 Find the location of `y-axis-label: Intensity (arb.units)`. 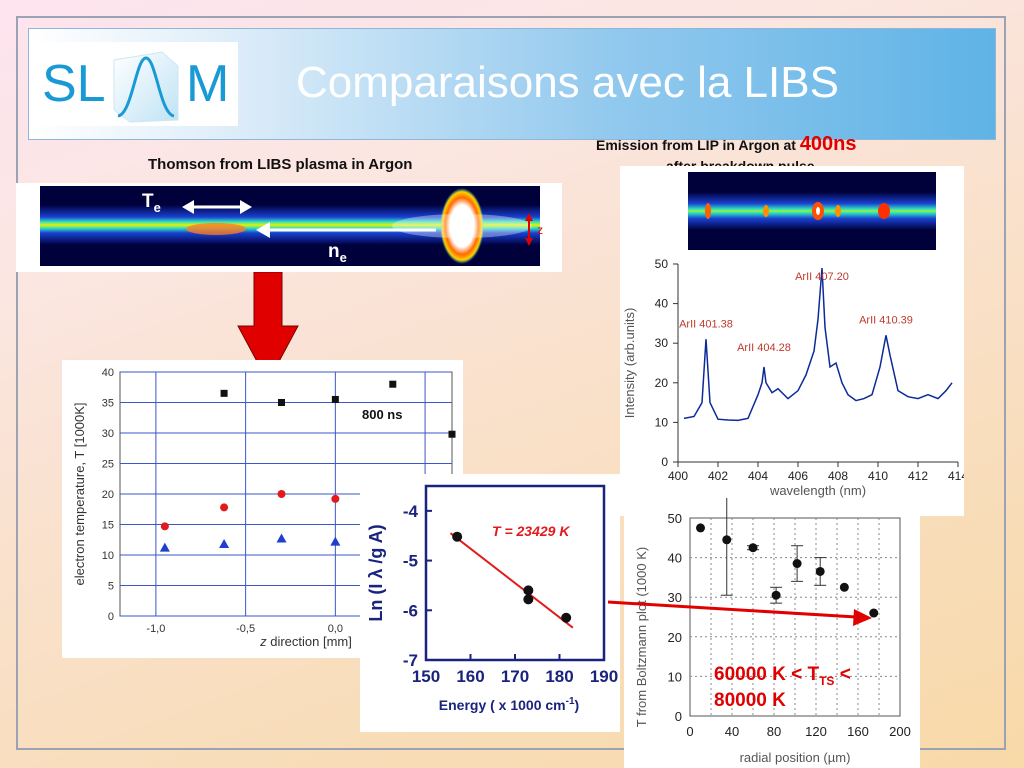

y-axis-label: Intensity (arb.units) is located at coordinates (629, 363).